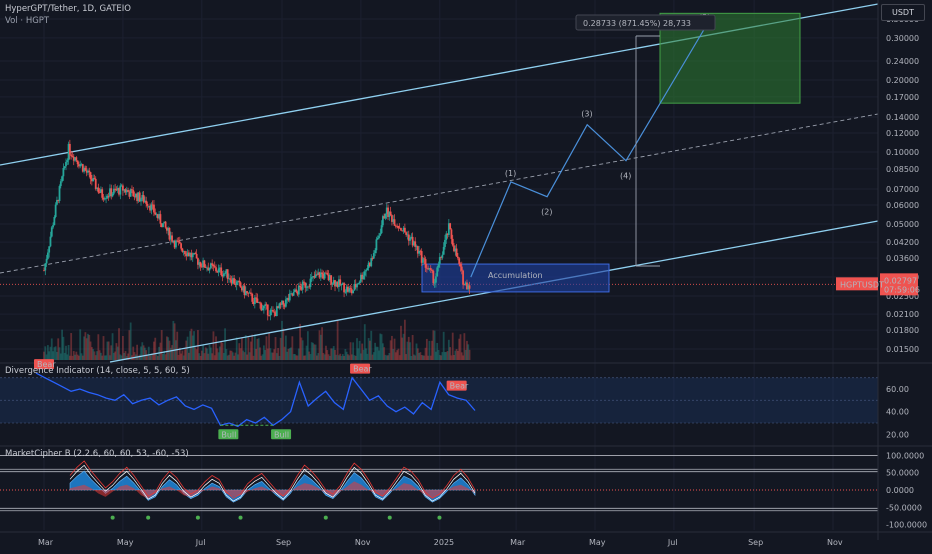 The width and height of the screenshot is (932, 554). I want to click on currency-button: USDT, so click(903, 12).